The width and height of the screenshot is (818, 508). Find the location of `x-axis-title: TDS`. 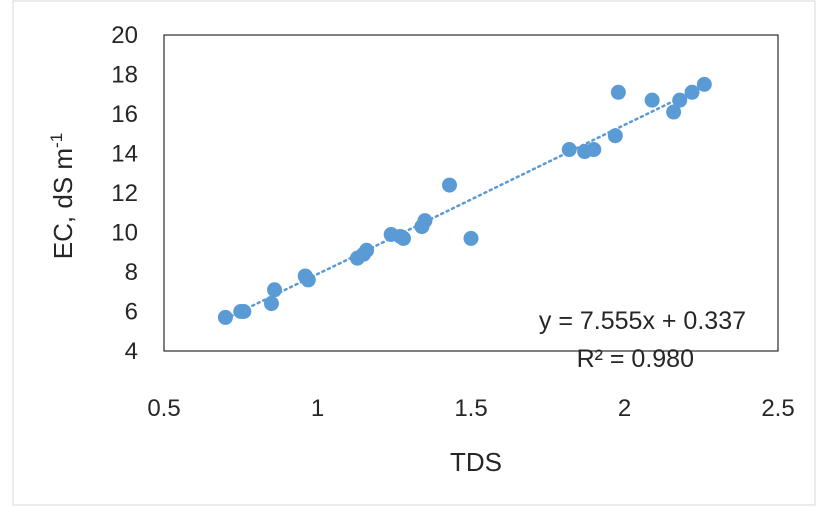

x-axis-title: TDS is located at coordinates (476, 462).